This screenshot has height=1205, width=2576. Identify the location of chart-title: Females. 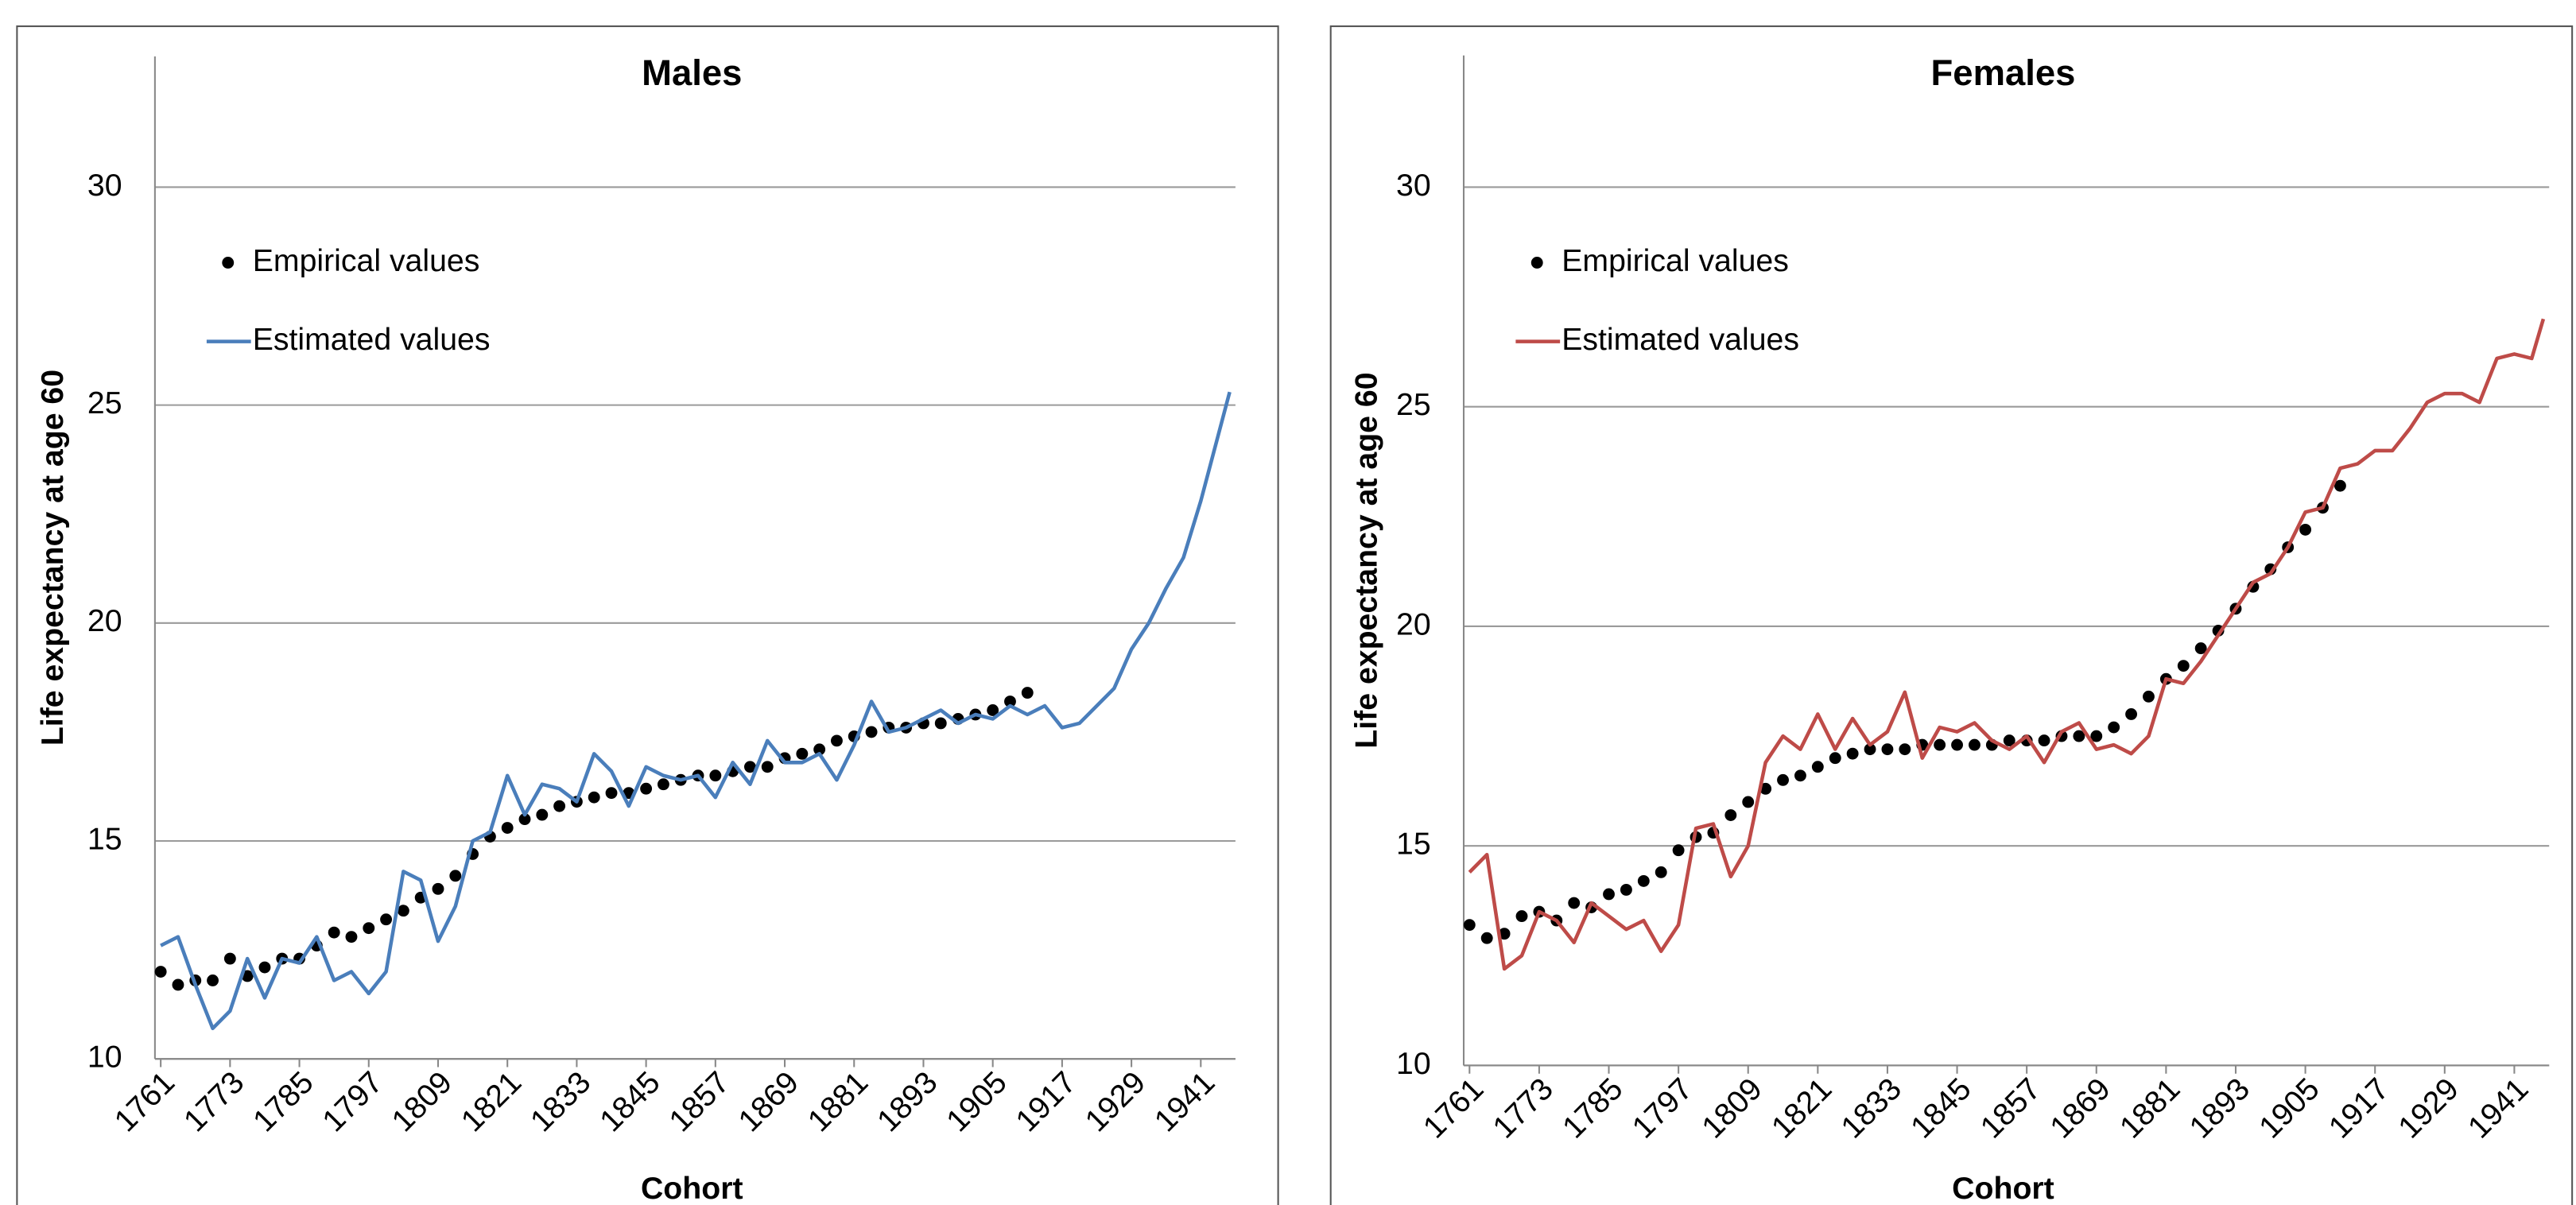
(2004, 72).